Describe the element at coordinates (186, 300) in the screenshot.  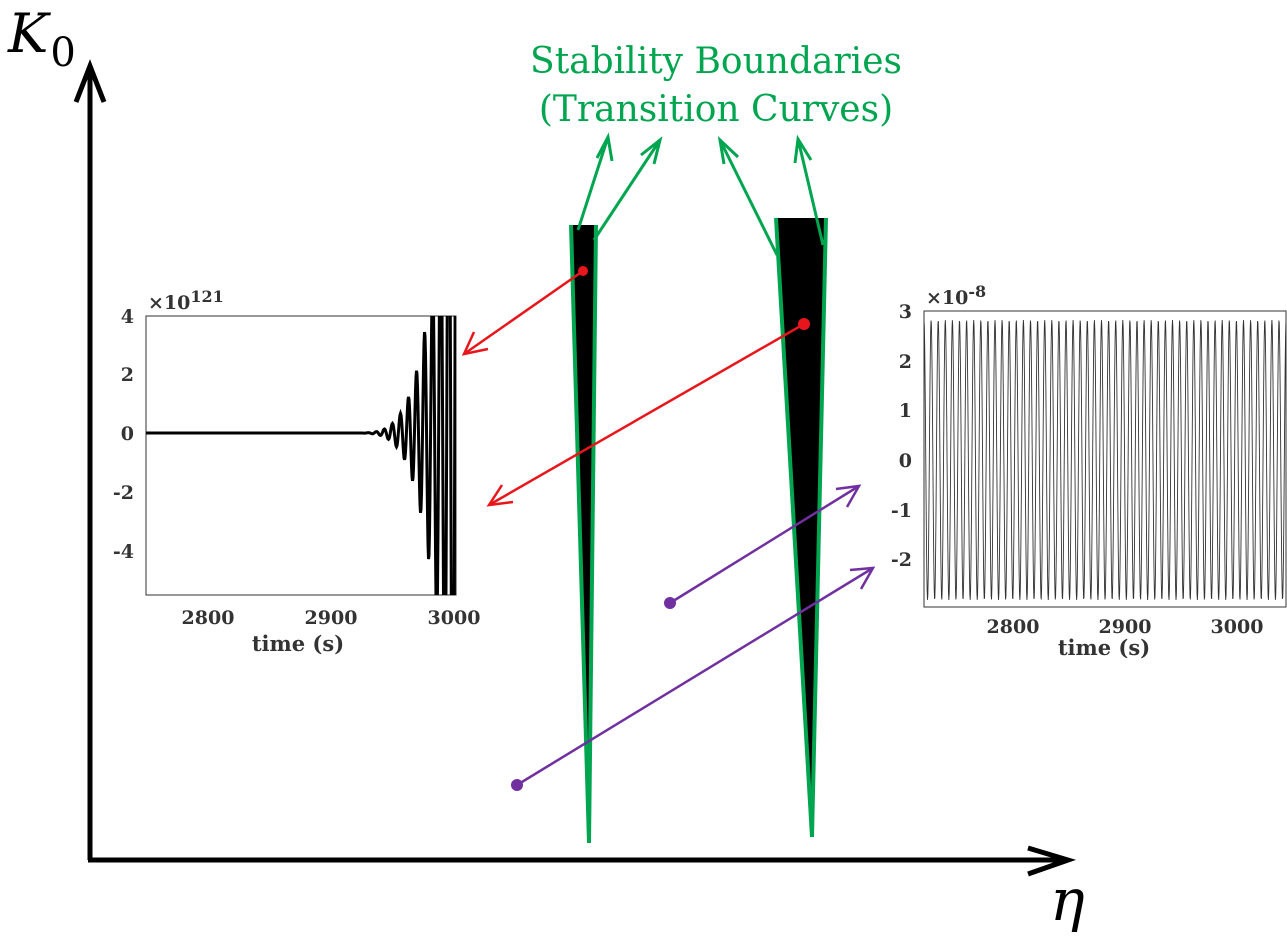
I see `unstable-plot-multiplier: ×10121` at that location.